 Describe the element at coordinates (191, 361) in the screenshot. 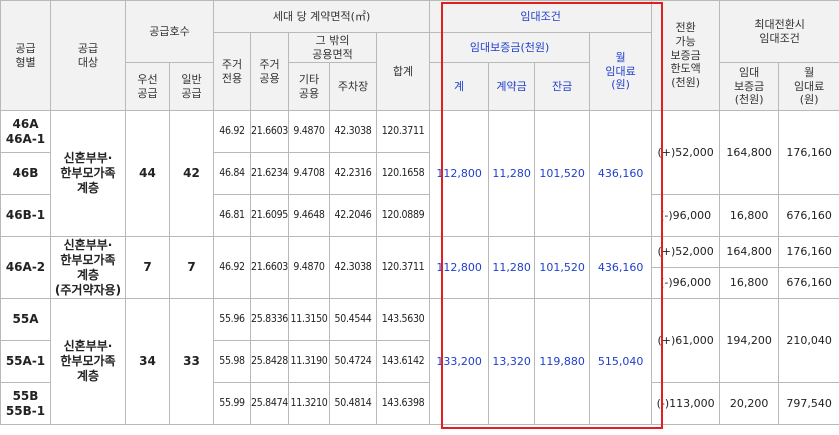

I see `general-count: 33` at that location.